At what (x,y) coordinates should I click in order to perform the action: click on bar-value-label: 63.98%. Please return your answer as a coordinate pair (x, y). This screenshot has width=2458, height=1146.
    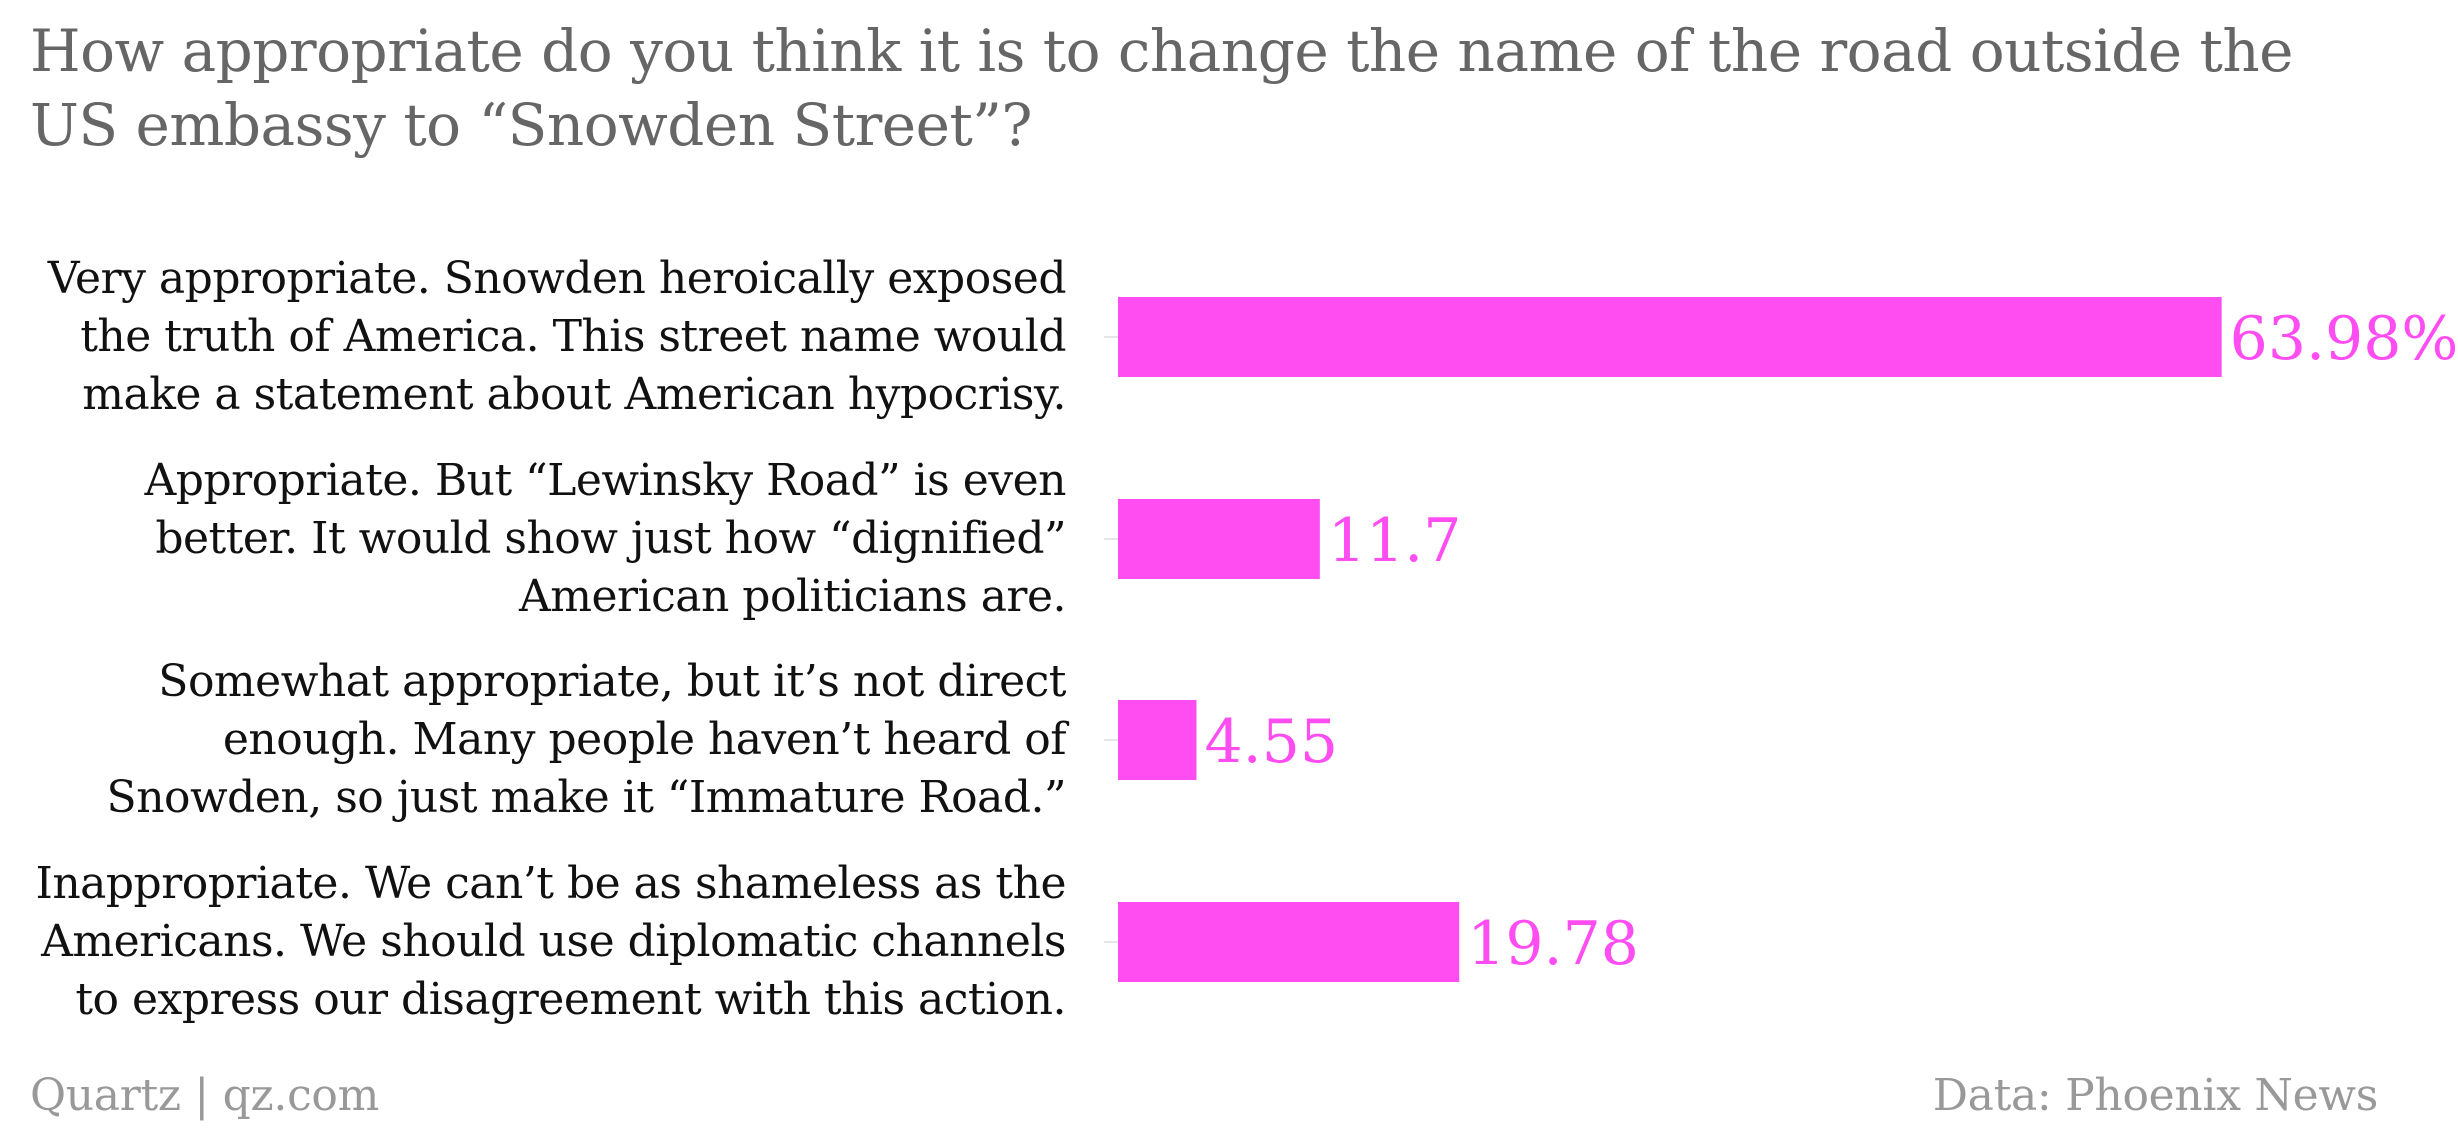
    Looking at the image, I should click on (2344, 339).